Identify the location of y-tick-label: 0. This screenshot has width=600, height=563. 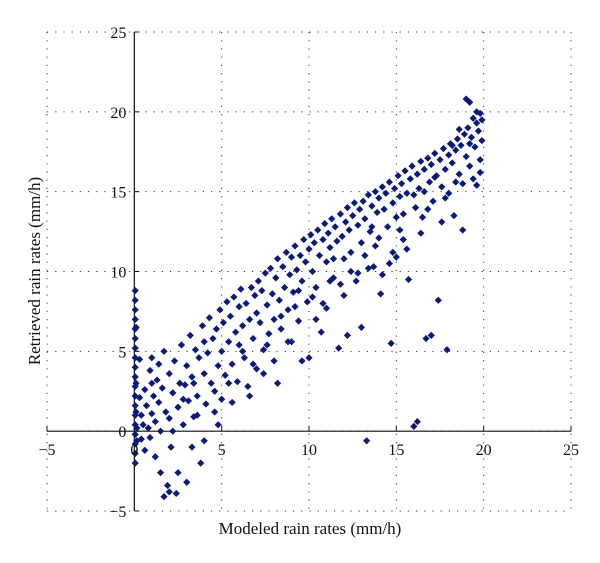
(122, 432).